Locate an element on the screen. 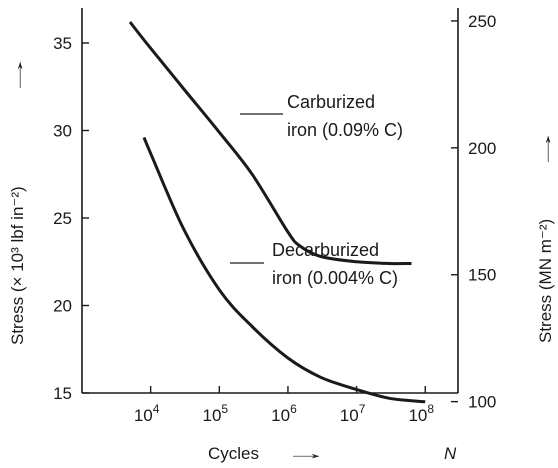 Image resolution: width=558 pixels, height=468 pixels. left-y-label-group: Stress (× 10³ lbf in⁻²) → is located at coordinates (17, 199).